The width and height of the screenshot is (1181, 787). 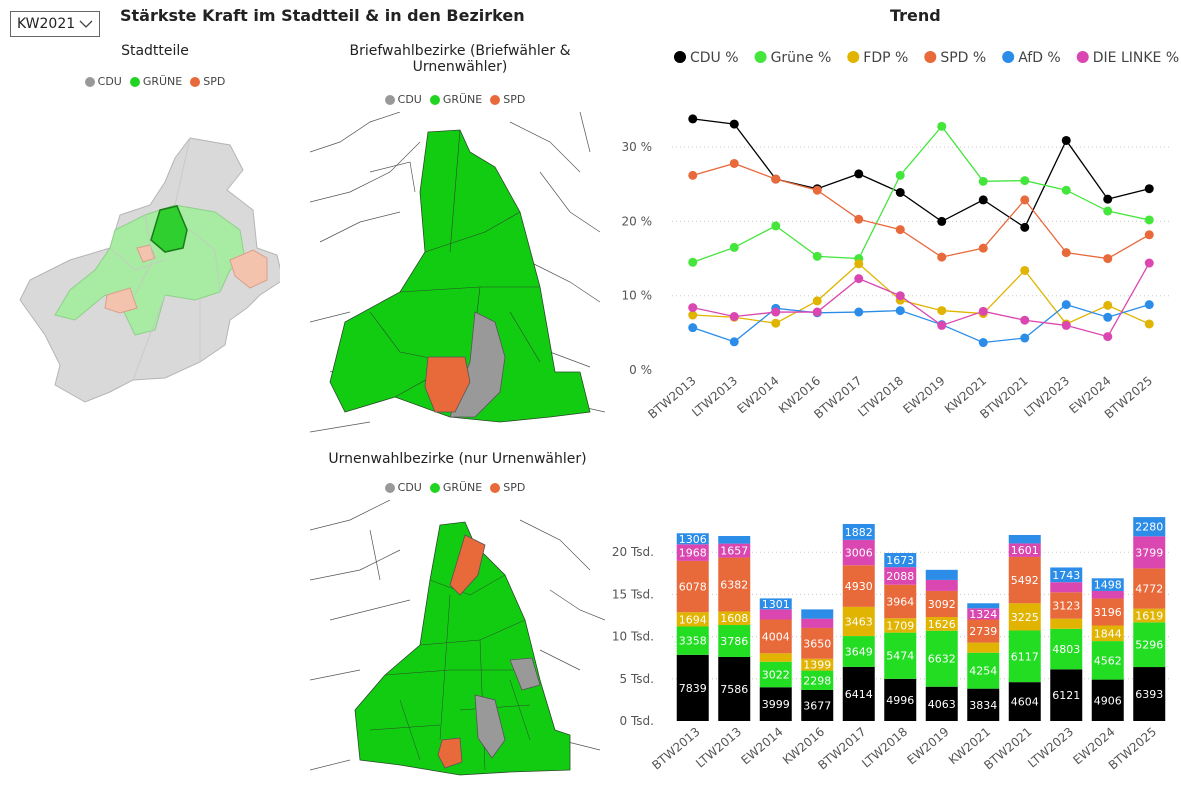 I want to click on map-urnenwahl, so click(x=457, y=642).